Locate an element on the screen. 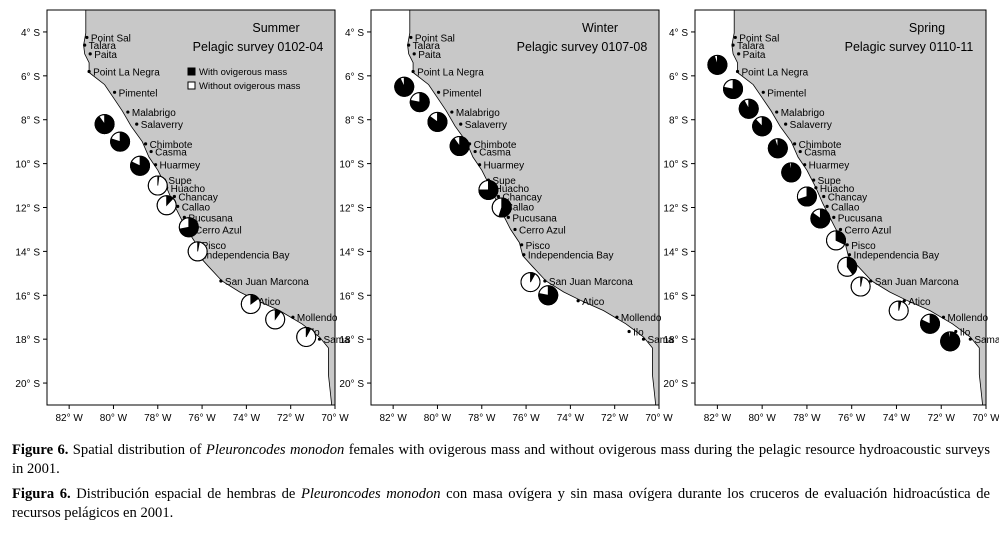  town-label: Casma is located at coordinates (495, 153).